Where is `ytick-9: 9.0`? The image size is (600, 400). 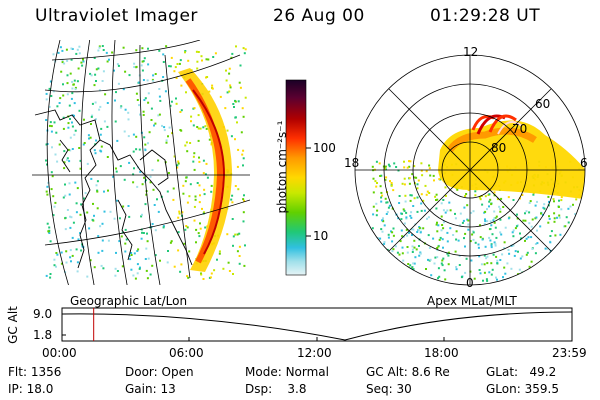 ytick-9: 9.0 is located at coordinates (43, 314).